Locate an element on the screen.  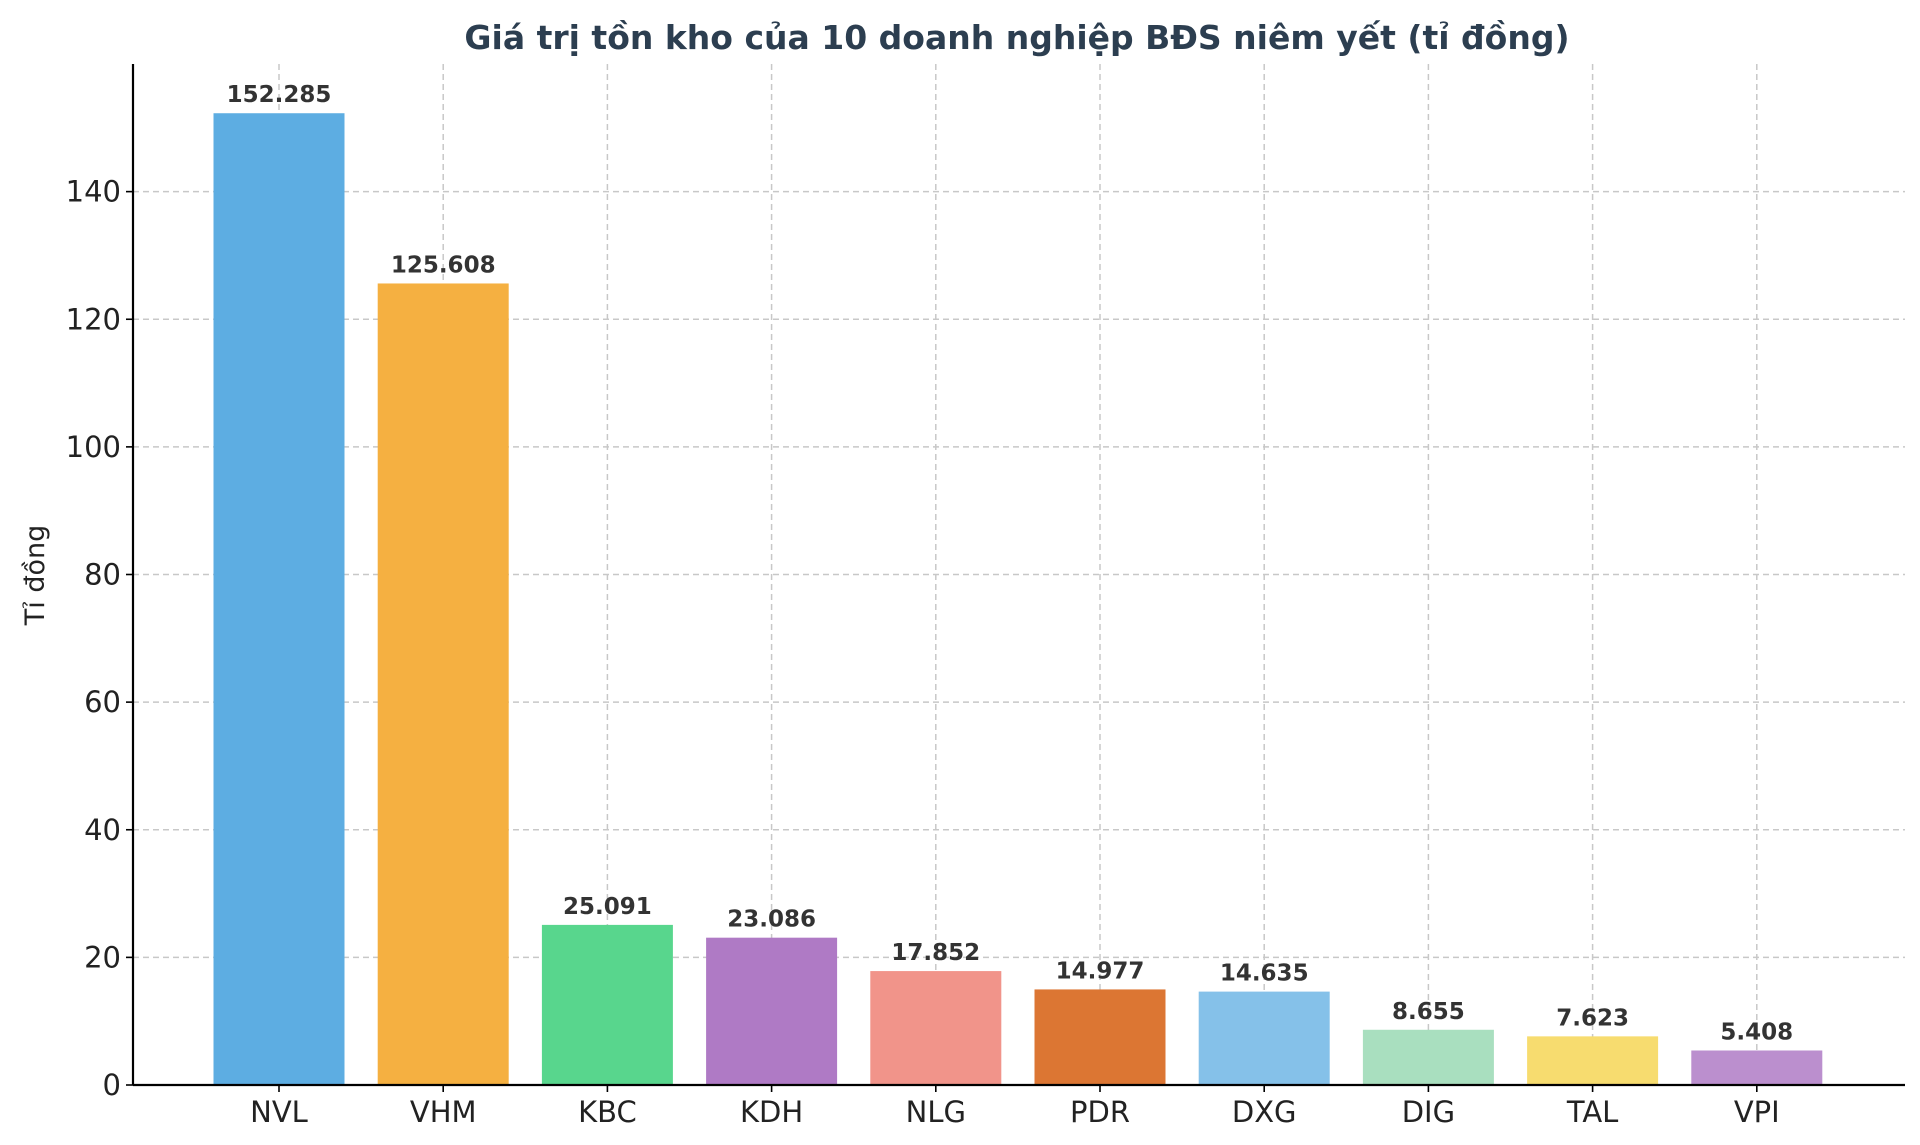
bar-kbc is located at coordinates (607, 1004).